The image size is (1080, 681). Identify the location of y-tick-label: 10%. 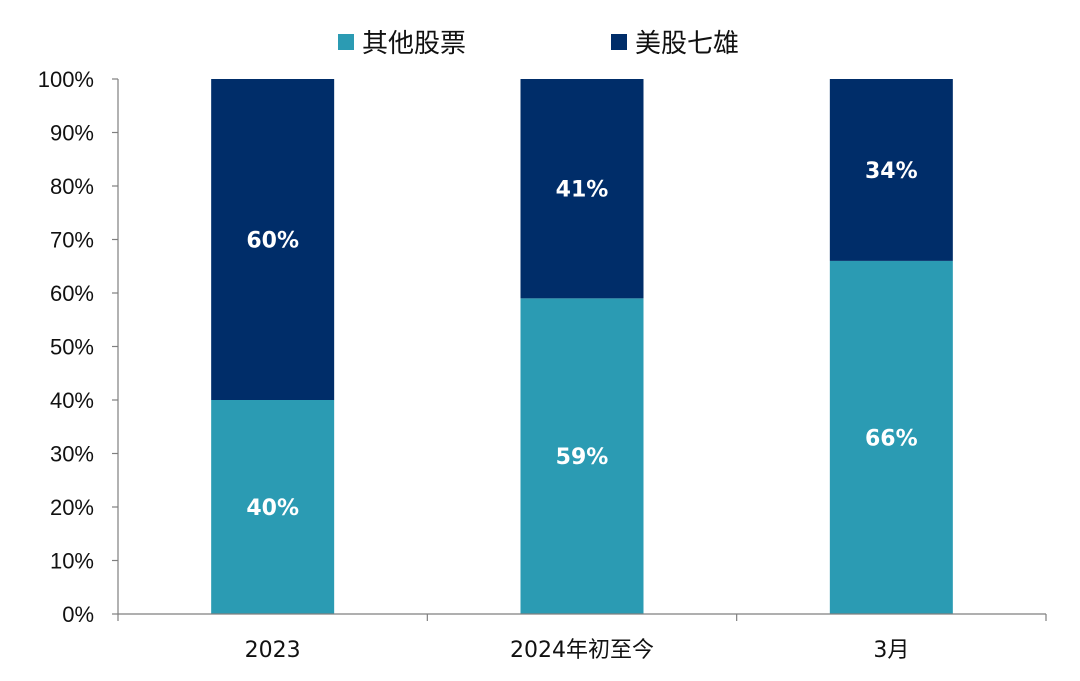
(72, 561).